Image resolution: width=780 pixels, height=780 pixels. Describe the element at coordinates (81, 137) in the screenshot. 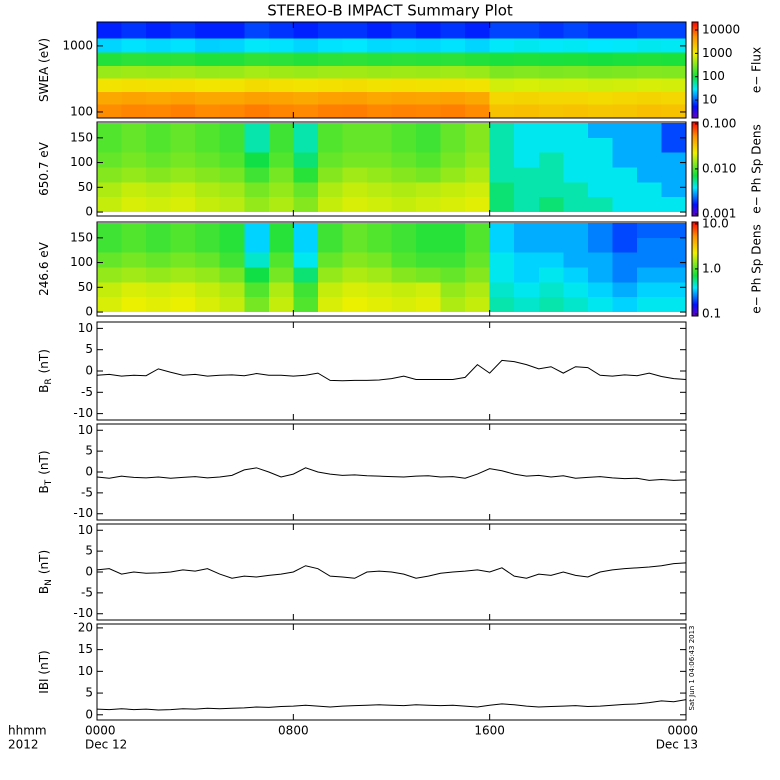

I see `y-tick-label: 150` at that location.